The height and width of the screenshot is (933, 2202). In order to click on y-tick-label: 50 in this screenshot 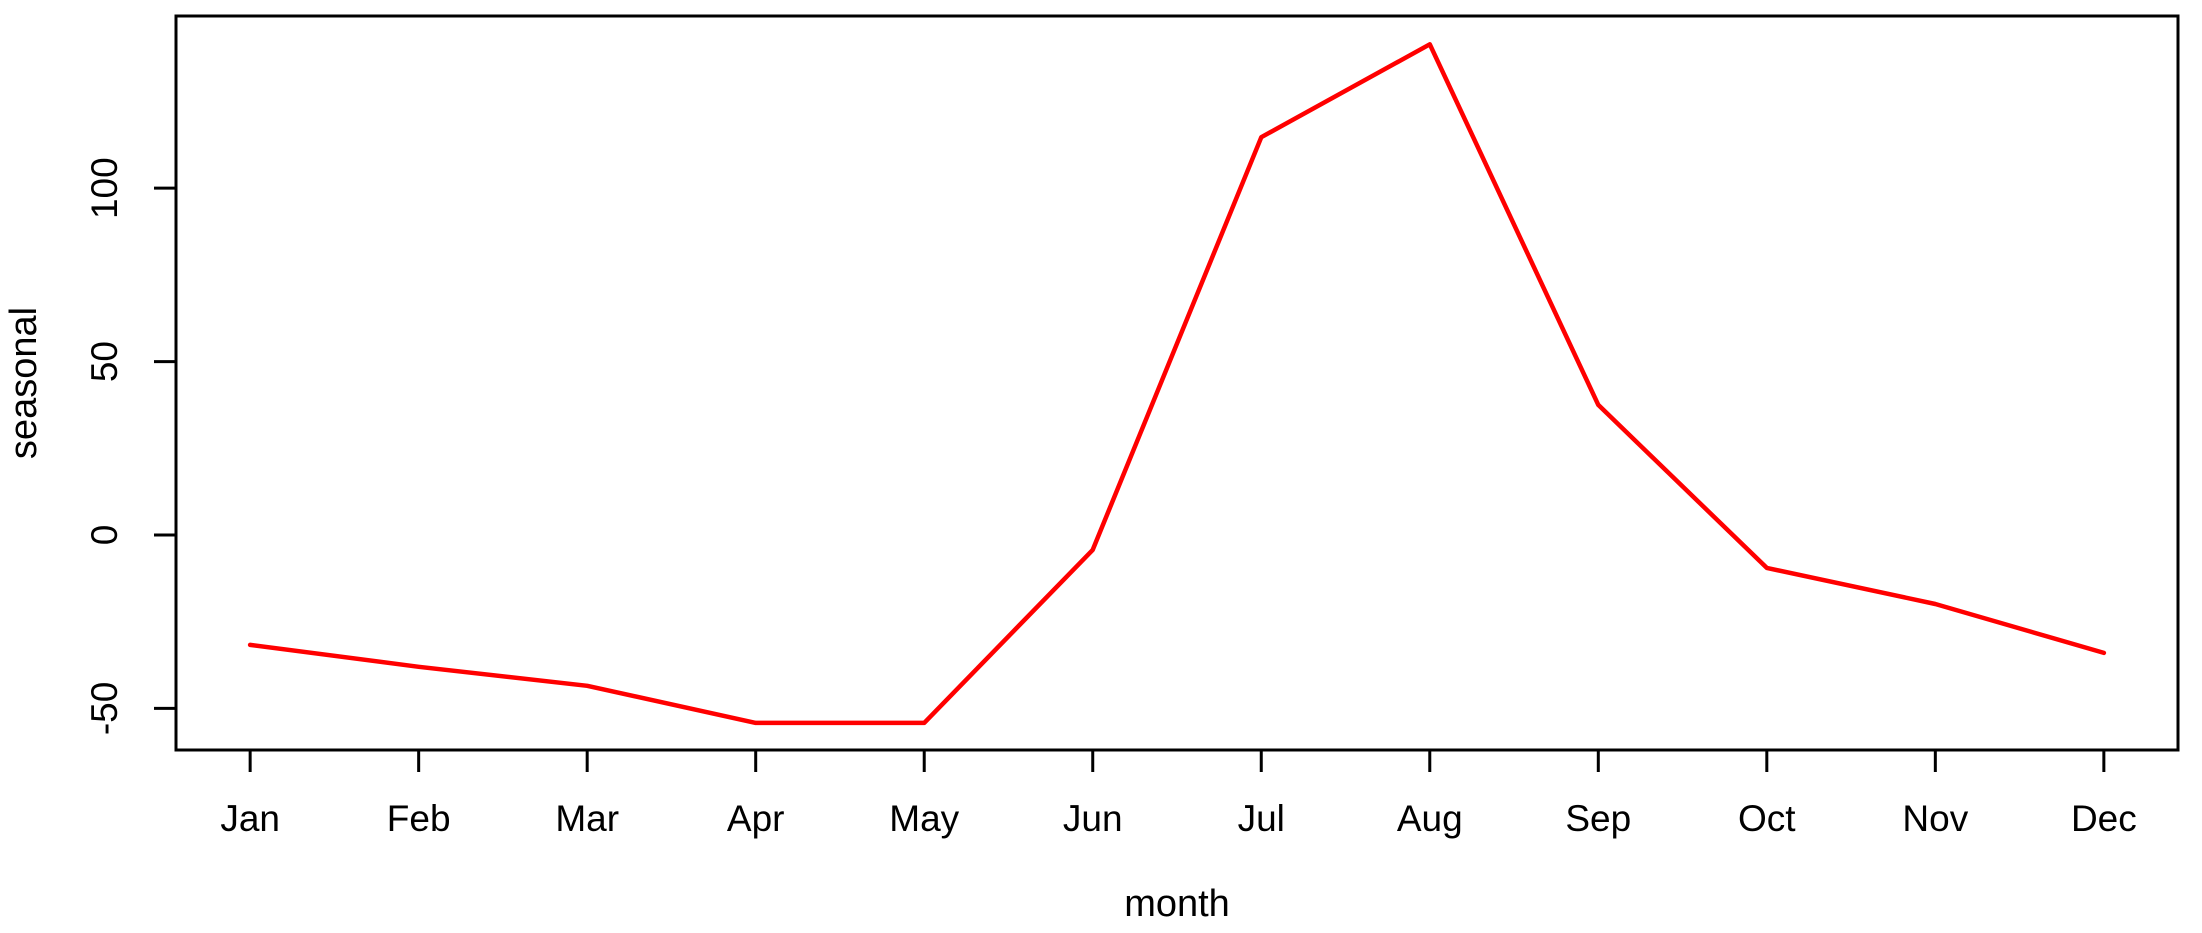, I will do `click(104, 361)`.